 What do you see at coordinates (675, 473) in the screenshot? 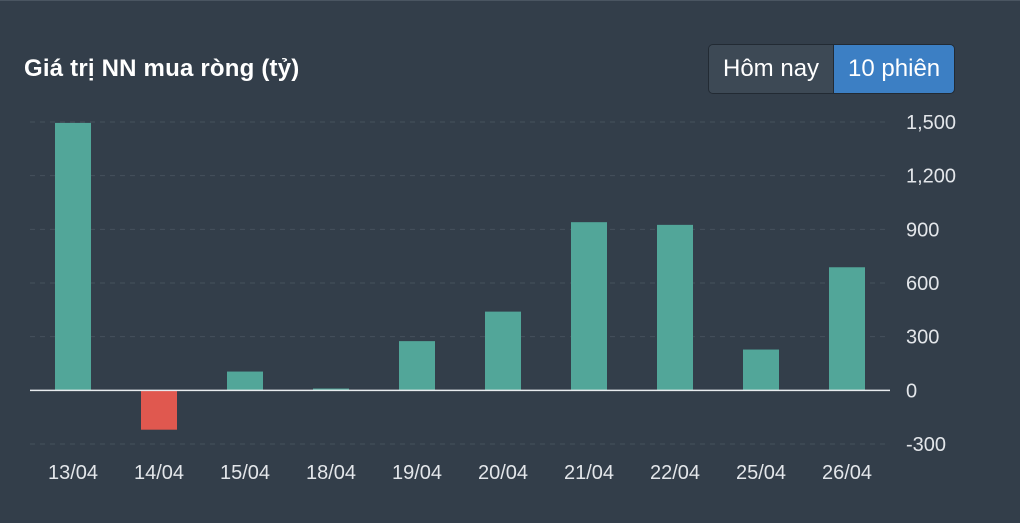
I see `x-tick-label: 22/04` at bounding box center [675, 473].